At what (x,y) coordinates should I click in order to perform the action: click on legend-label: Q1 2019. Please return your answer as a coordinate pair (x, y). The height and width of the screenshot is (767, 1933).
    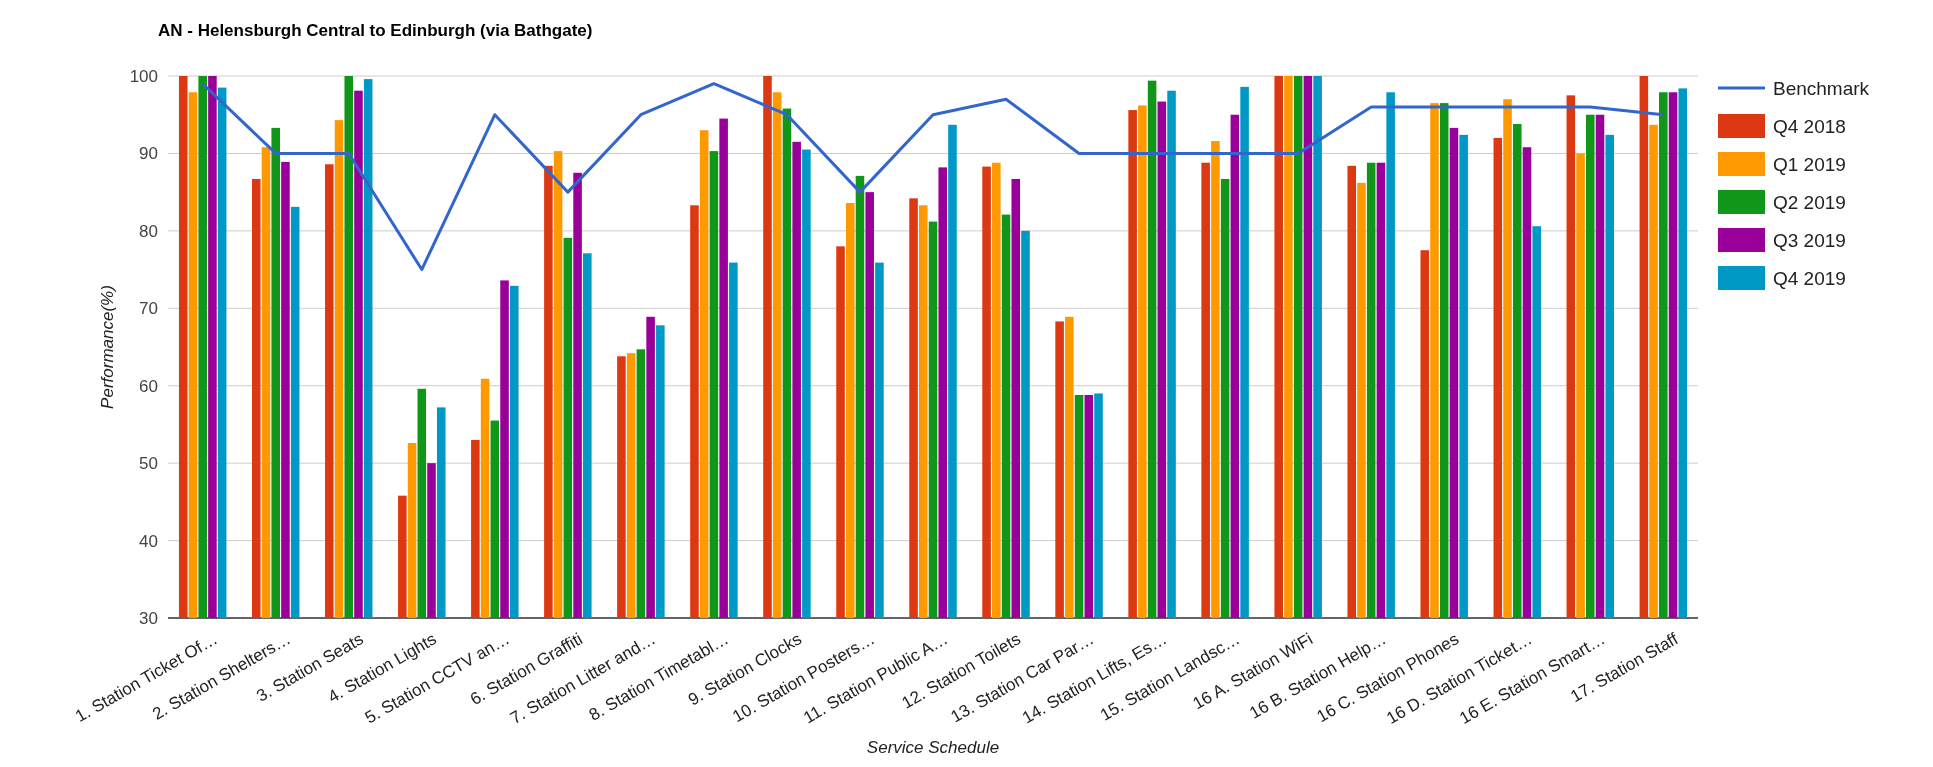
    Looking at the image, I should click on (1809, 164).